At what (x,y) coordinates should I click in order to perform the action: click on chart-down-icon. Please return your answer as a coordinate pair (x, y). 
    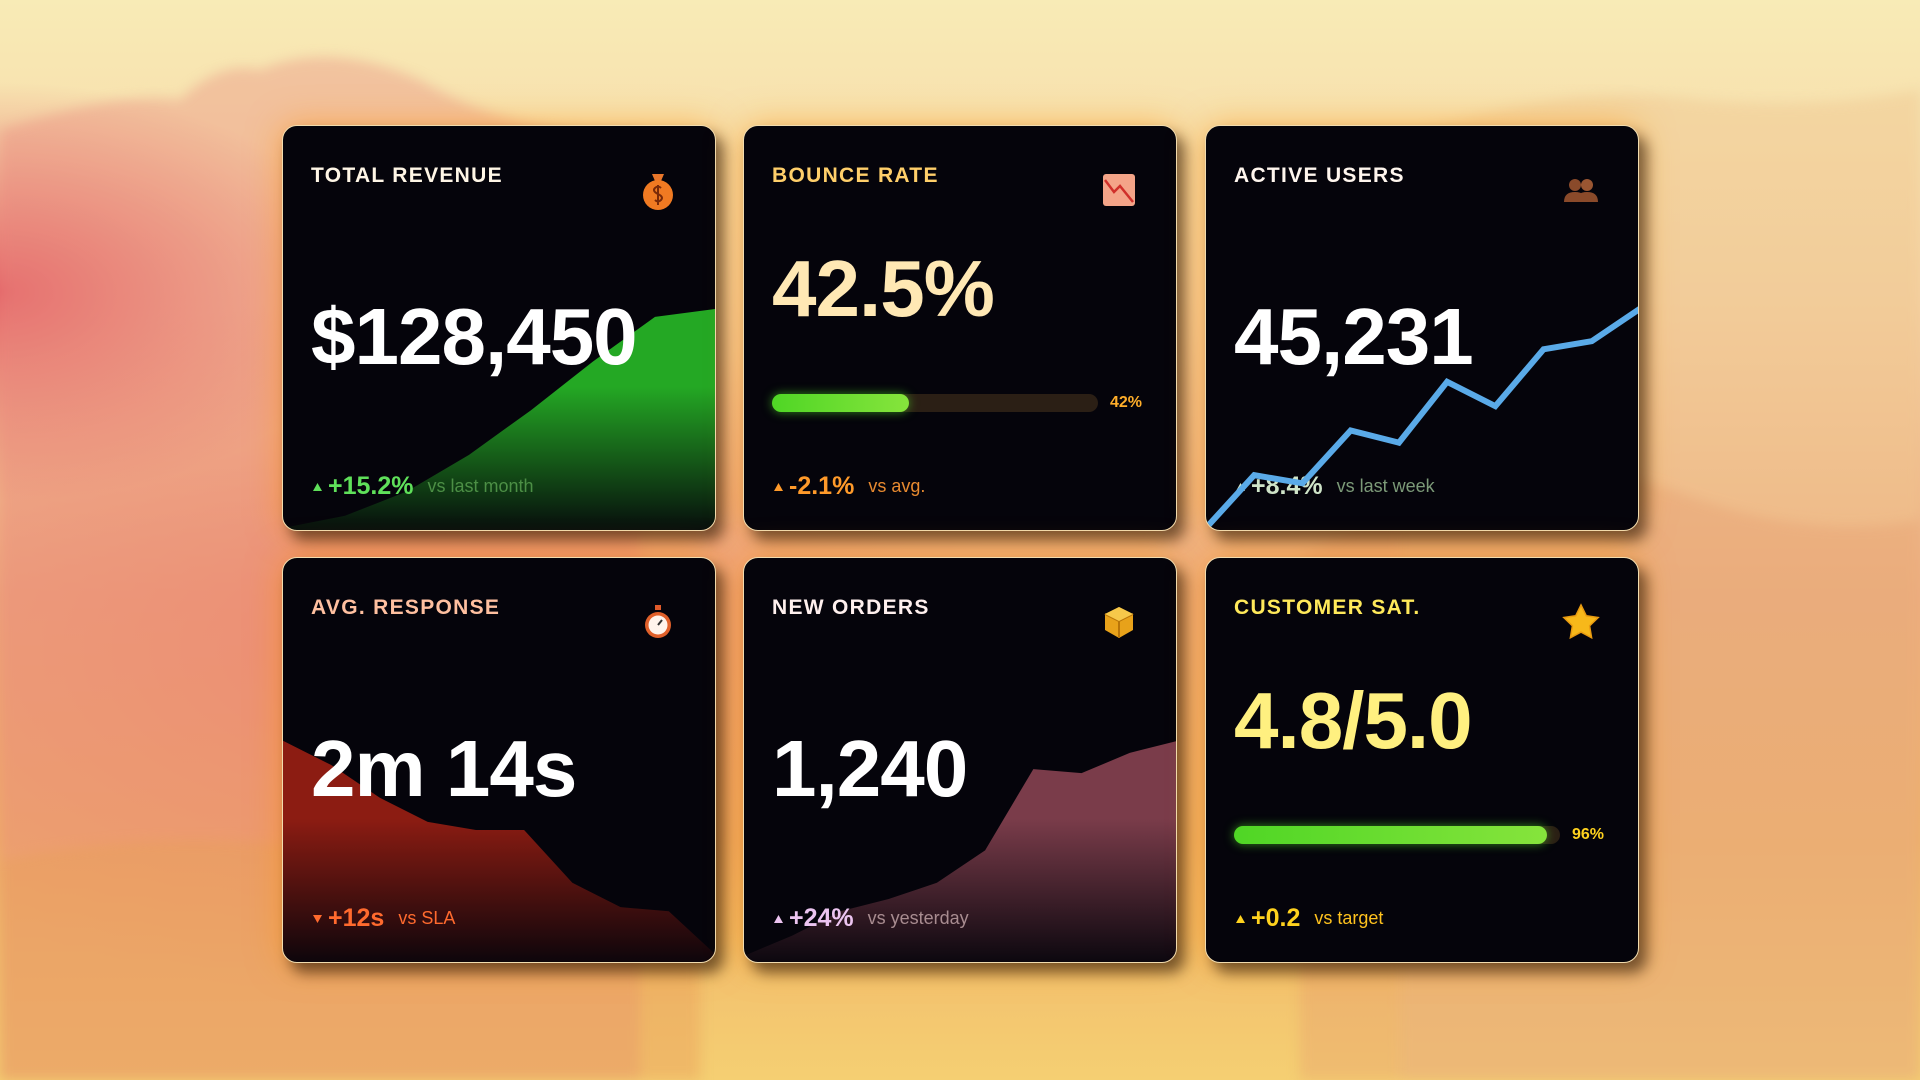
    Looking at the image, I should click on (1119, 190).